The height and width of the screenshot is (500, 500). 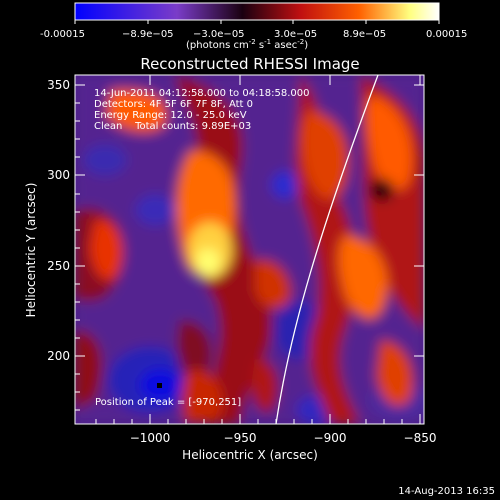 I want to click on colorbar-tick-label: −3.0e−05, so click(x=219, y=34).